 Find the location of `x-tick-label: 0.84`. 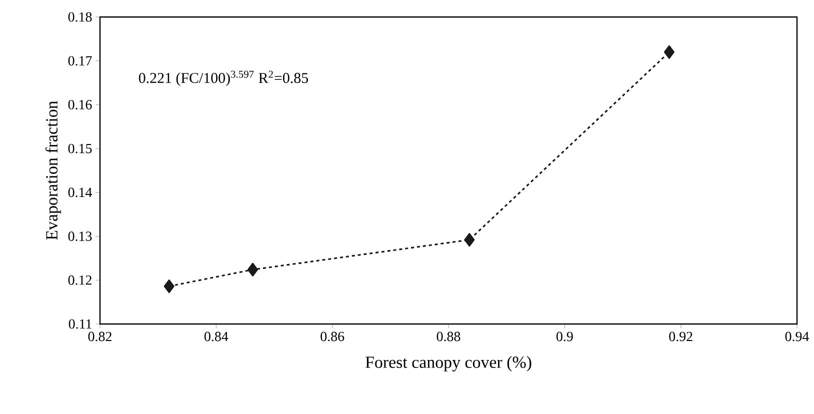

x-tick-label: 0.84 is located at coordinates (216, 337).